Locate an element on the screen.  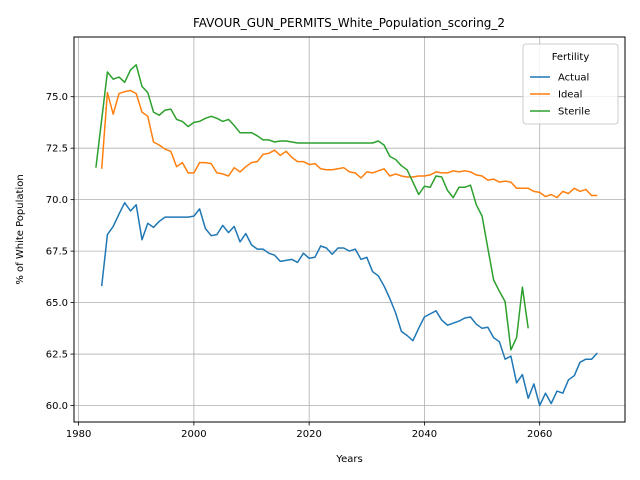
legend-label-ideal: Ideal is located at coordinates (570, 95).